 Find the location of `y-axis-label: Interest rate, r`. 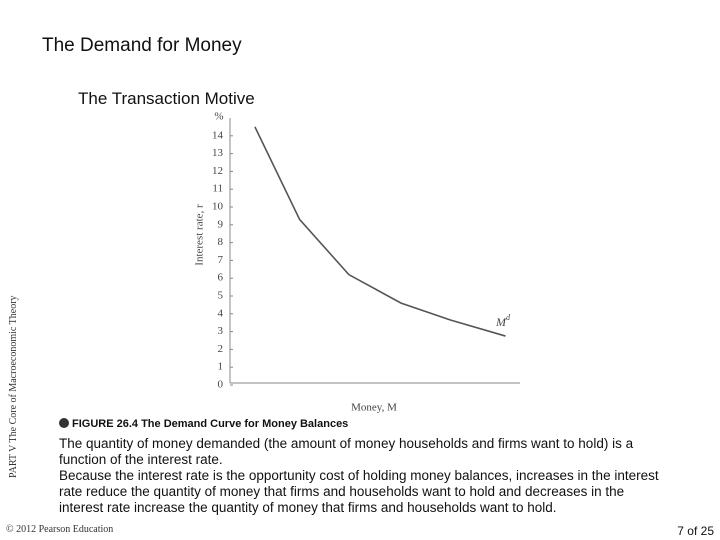

y-axis-label: Interest rate, r is located at coordinates (200, 235).